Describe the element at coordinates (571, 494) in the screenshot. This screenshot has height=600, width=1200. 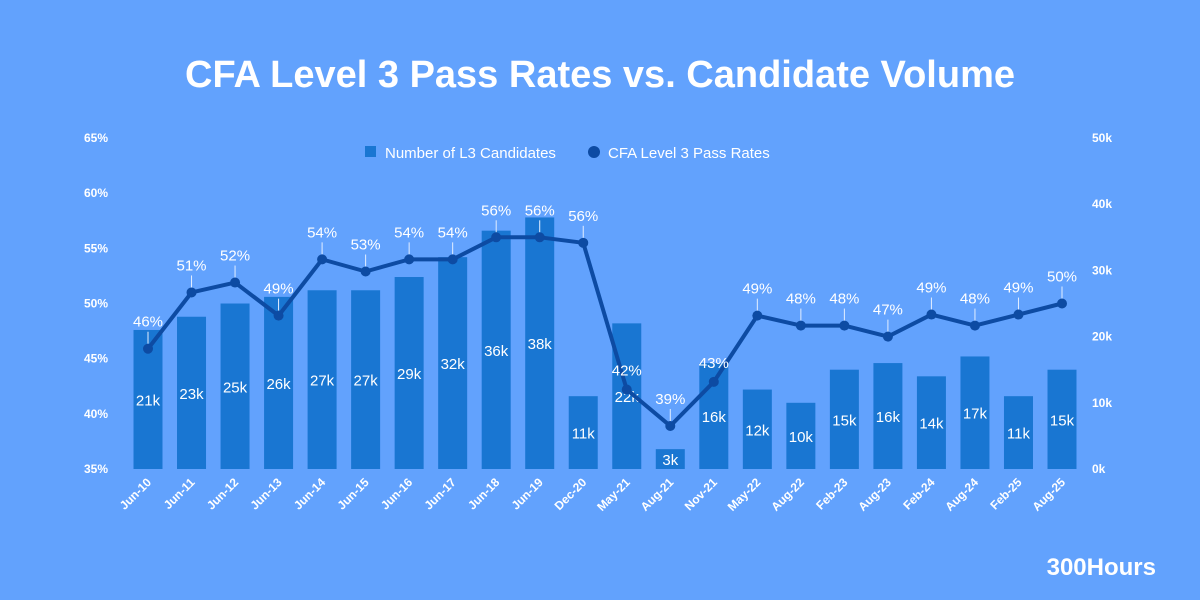
I see `x-axis-tick: Dec-20` at that location.